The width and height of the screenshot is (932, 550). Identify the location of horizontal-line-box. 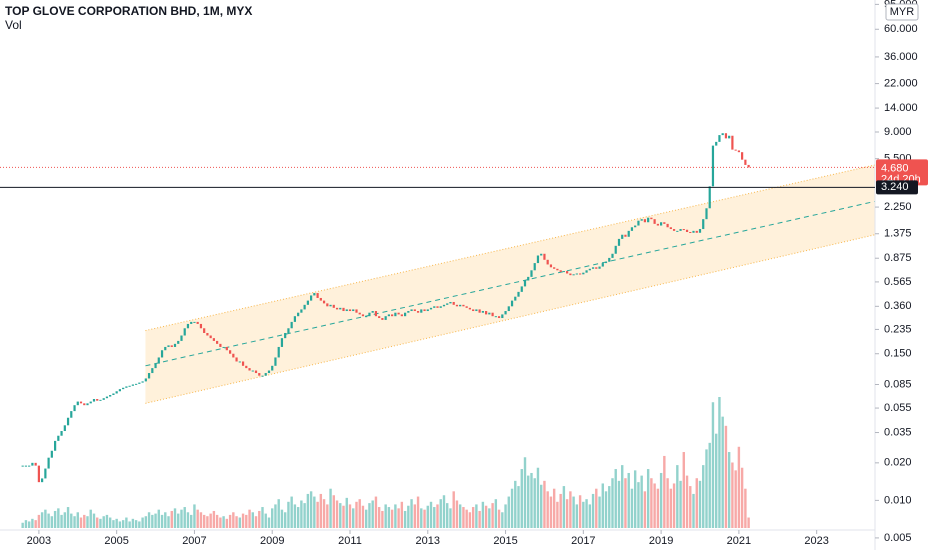
(897, 187).